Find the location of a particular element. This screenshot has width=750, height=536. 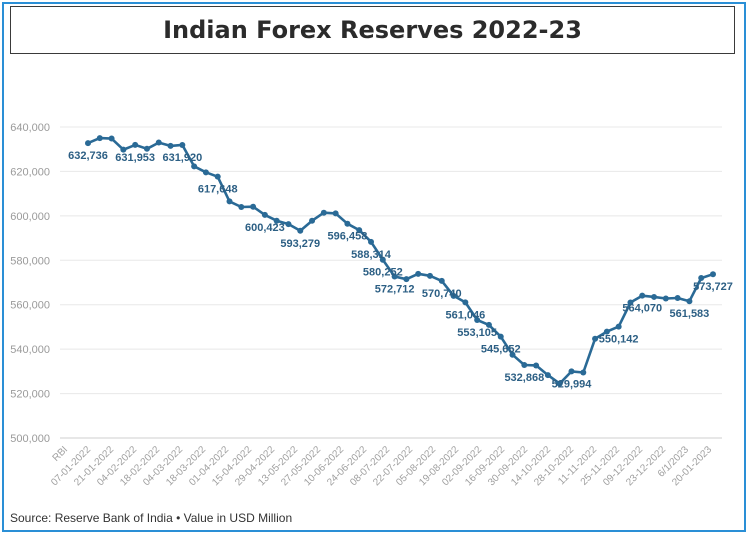

data-label: 631,953 is located at coordinates (135, 158).